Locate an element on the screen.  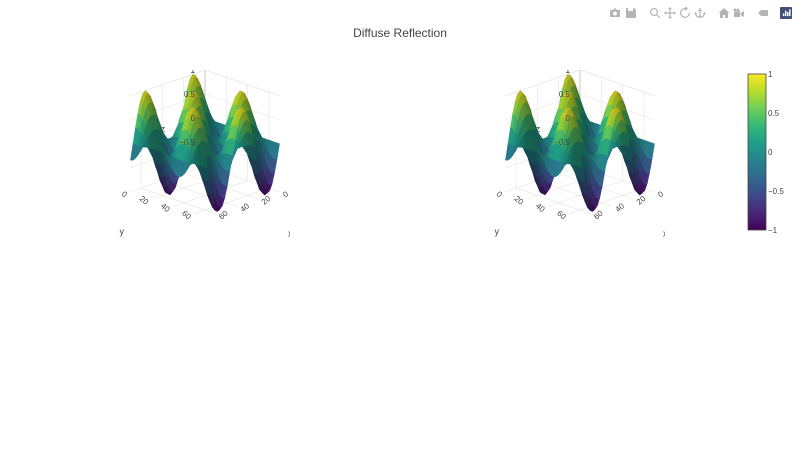
pan-icon is located at coordinates (669, 12).